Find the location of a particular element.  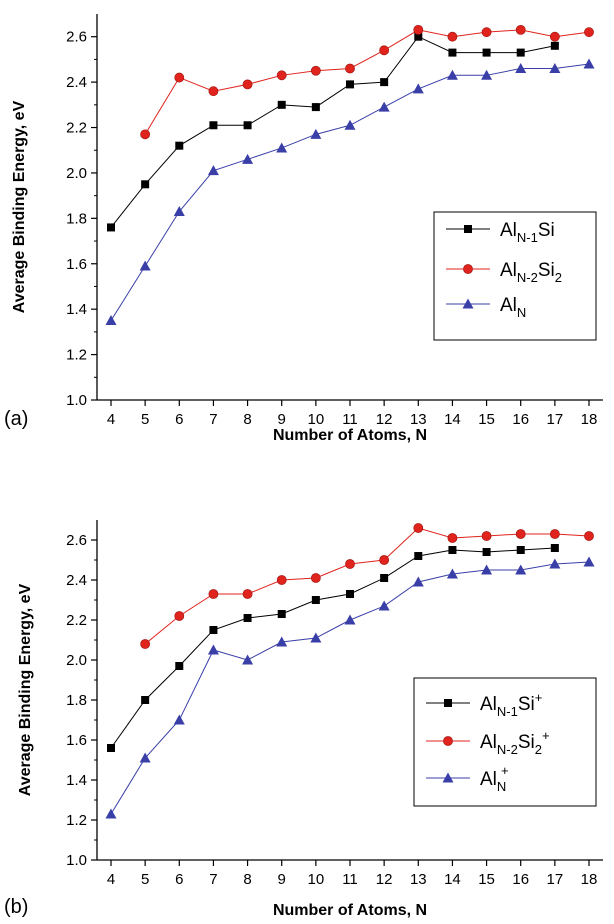

x-tick-label: 4 is located at coordinates (111, 419).